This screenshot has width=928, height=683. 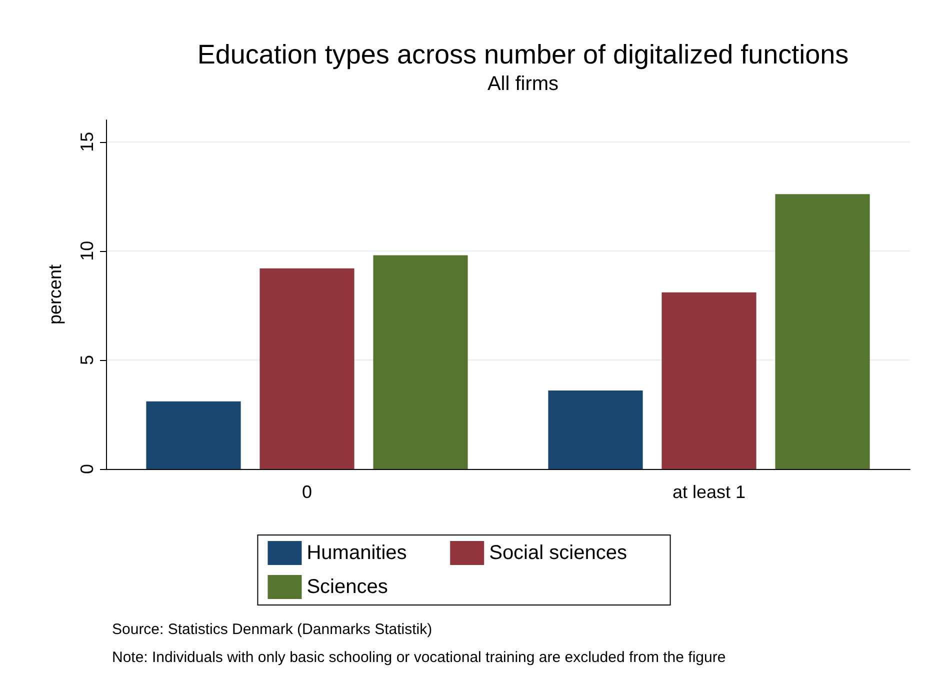 What do you see at coordinates (272, 629) in the screenshot?
I see `source-note: Source: Statistics Denmark (Danmarks Statistik)` at bounding box center [272, 629].